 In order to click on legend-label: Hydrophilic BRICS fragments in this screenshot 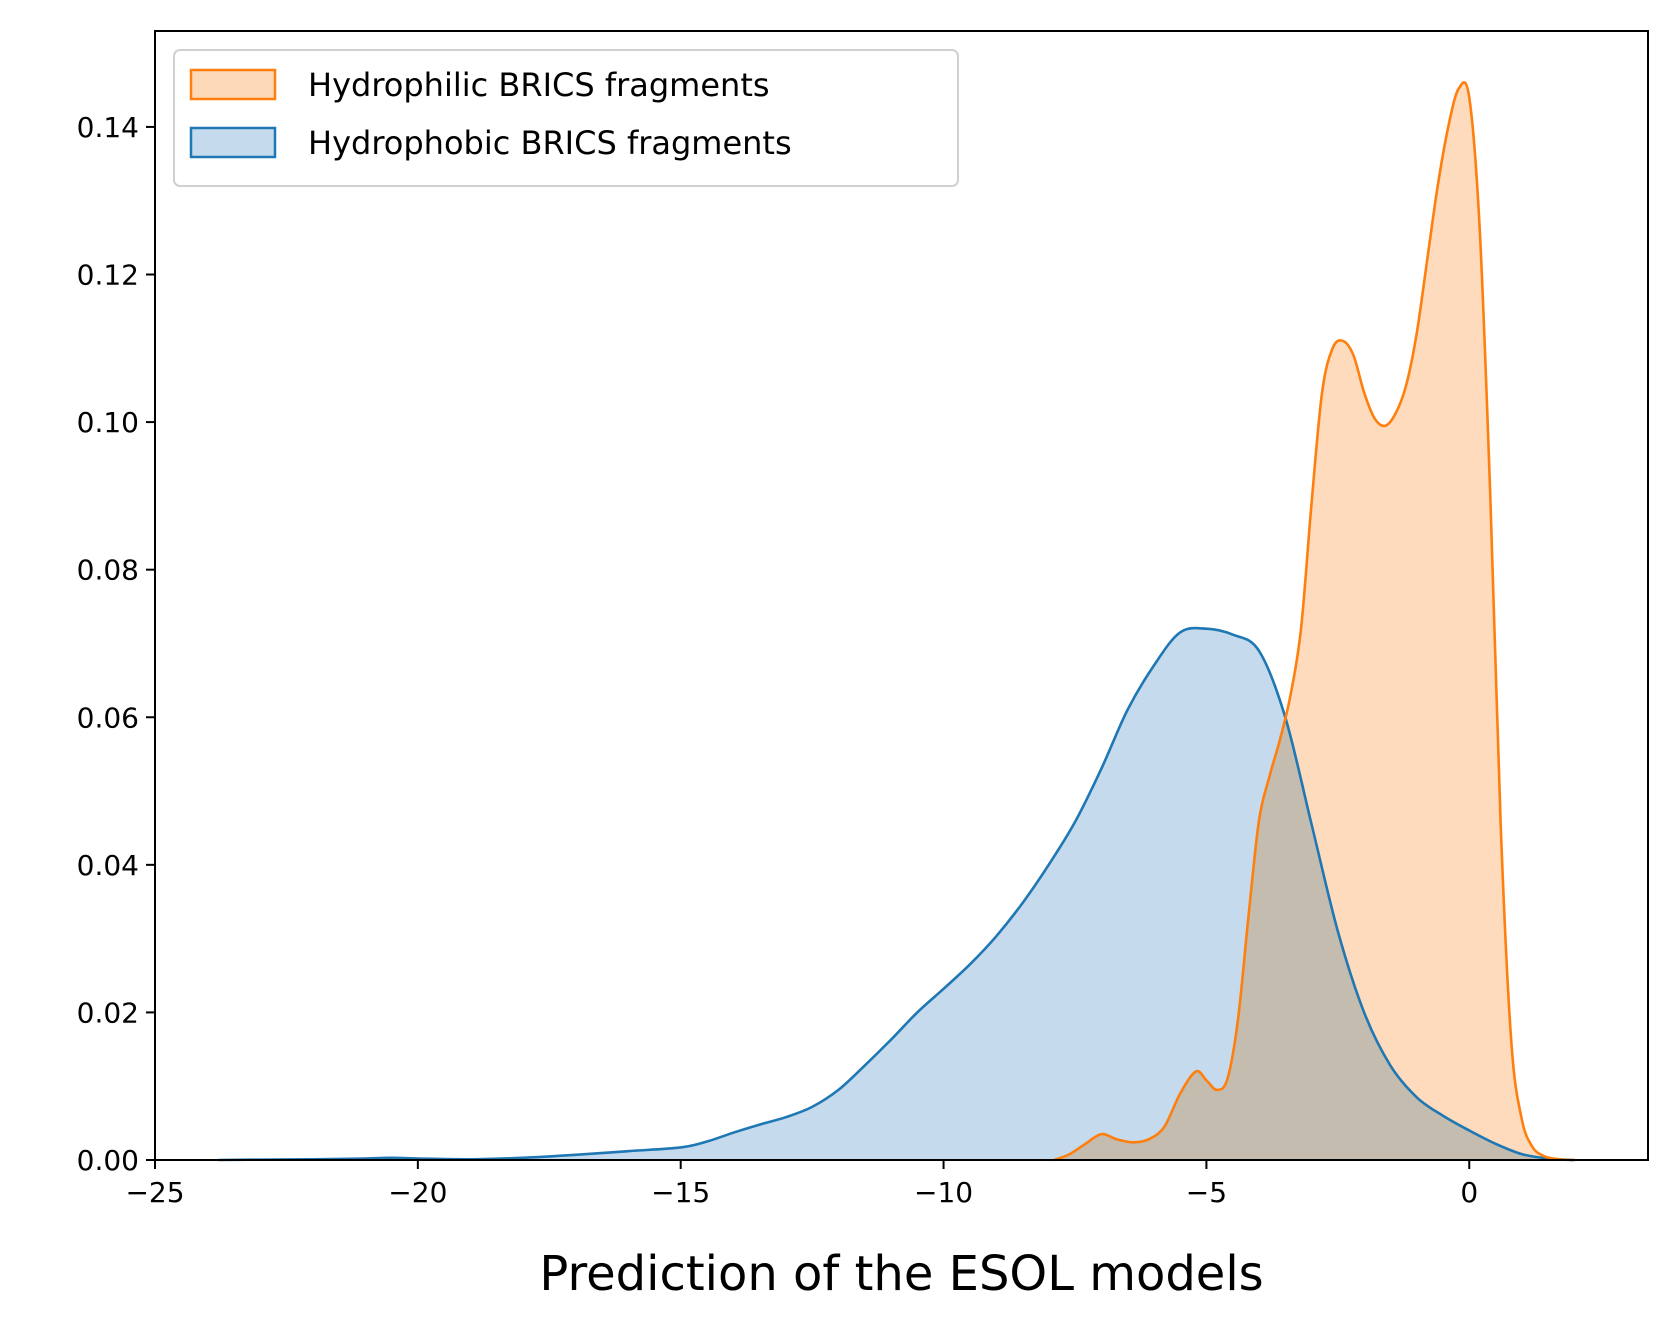, I will do `click(539, 85)`.